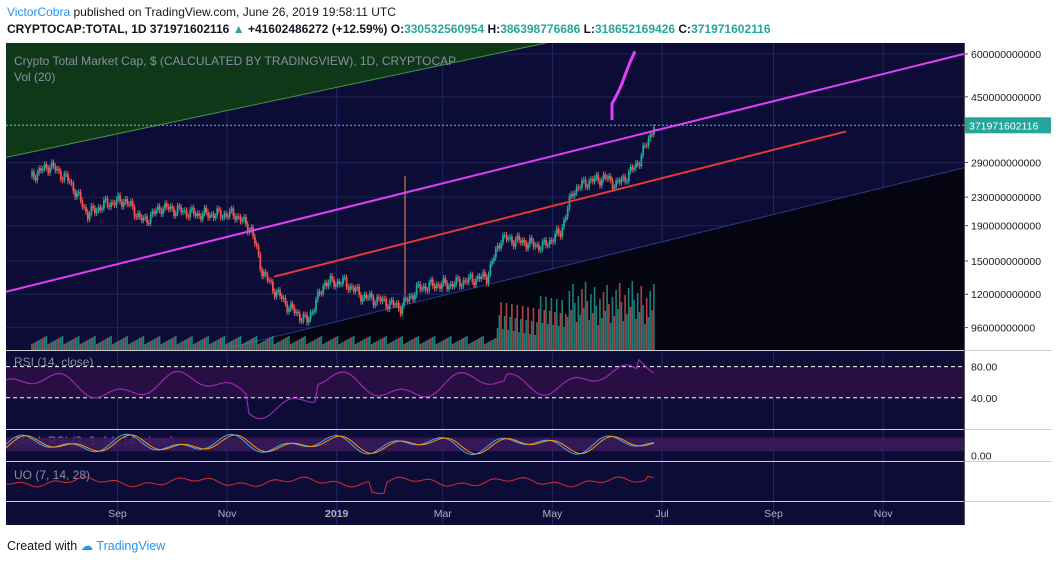 This screenshot has width=1058, height=563. What do you see at coordinates (131, 546) in the screenshot?
I see `tradingview-brand-link: TradingView` at bounding box center [131, 546].